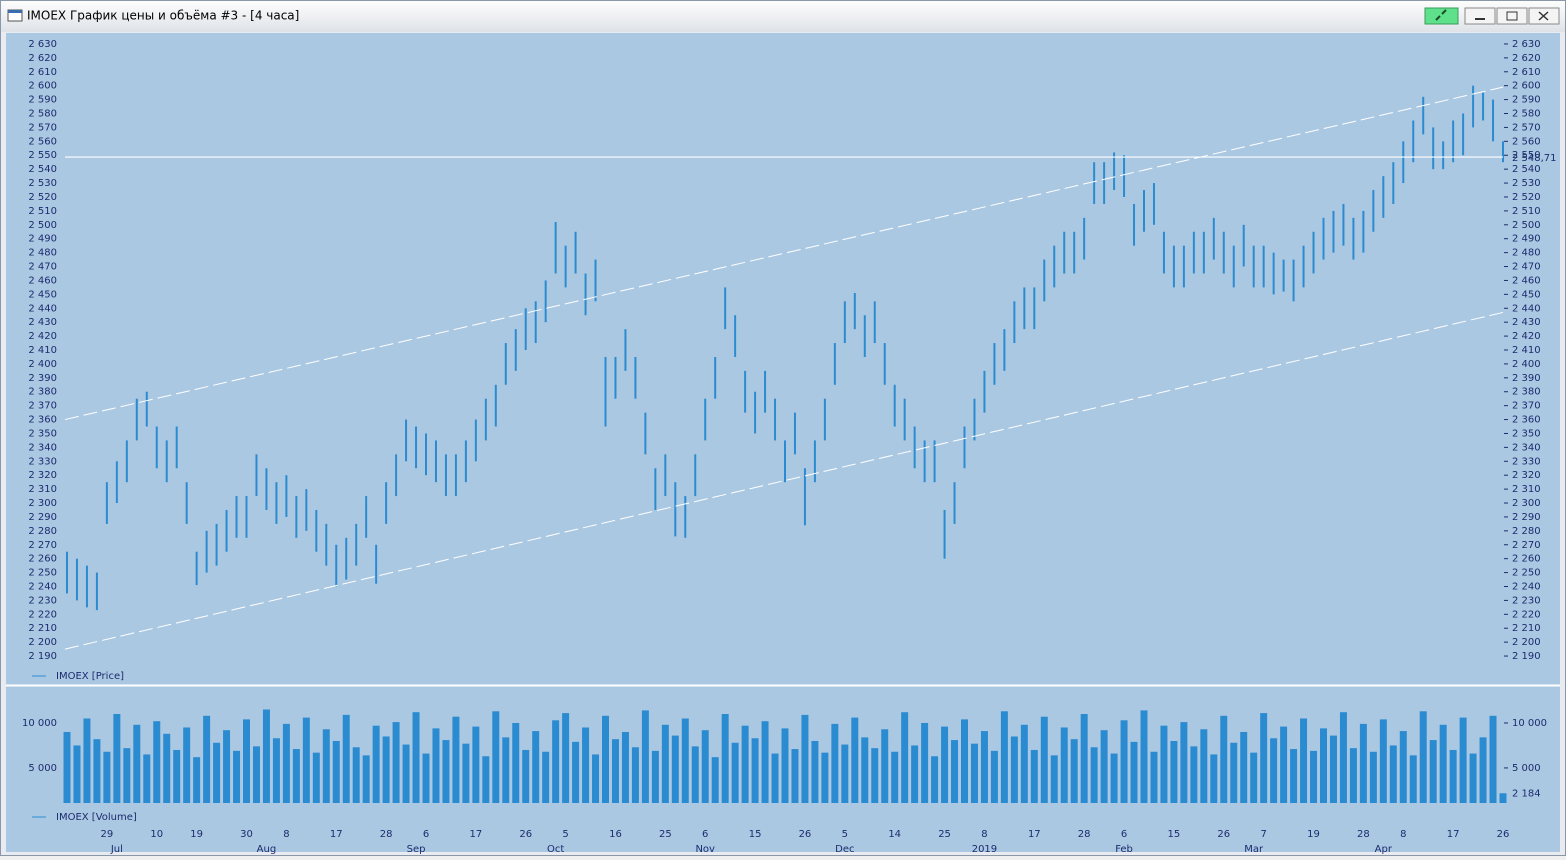  What do you see at coordinates (1526, 461) in the screenshot?
I see `y-tick-label-right: 2 330` at bounding box center [1526, 461].